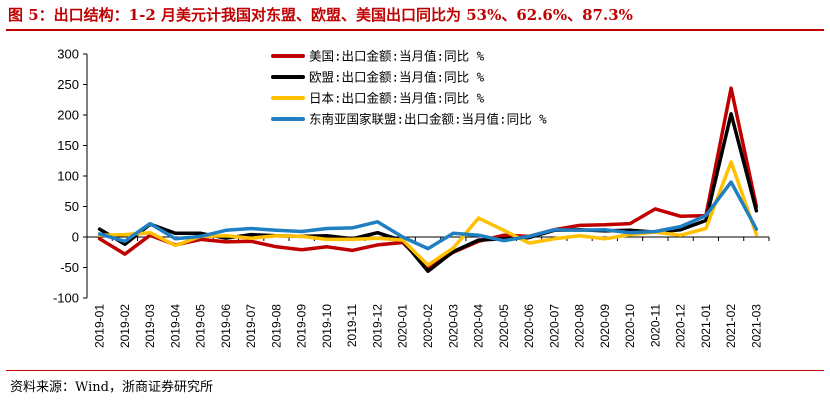 This screenshot has width=830, height=405. I want to click on x-tick-label: 2020-07, so click(554, 326).